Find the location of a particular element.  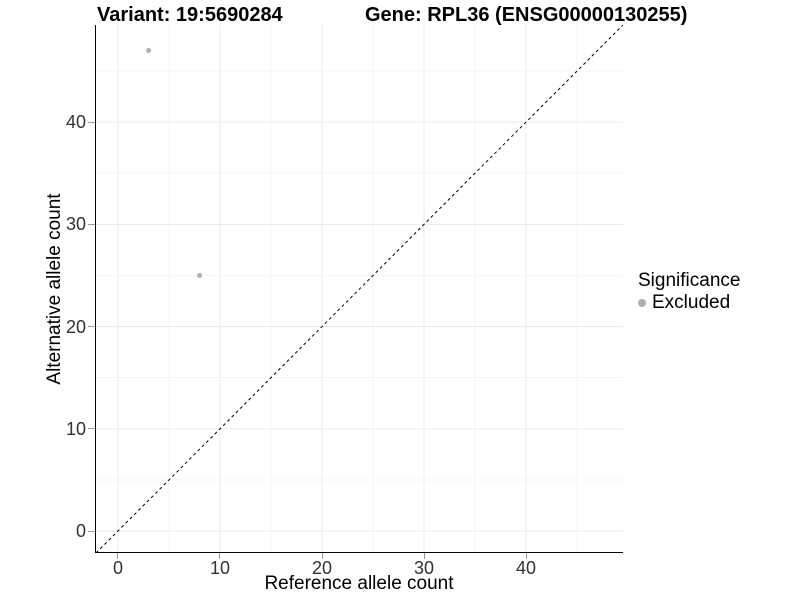

legend-key-dot is located at coordinates (642, 303).